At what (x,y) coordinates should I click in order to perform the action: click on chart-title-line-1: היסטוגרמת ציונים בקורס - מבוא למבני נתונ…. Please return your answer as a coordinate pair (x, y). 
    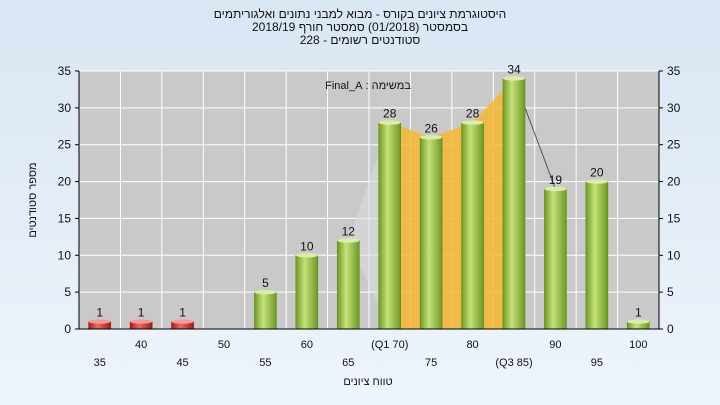
    Looking at the image, I should click on (360, 14).